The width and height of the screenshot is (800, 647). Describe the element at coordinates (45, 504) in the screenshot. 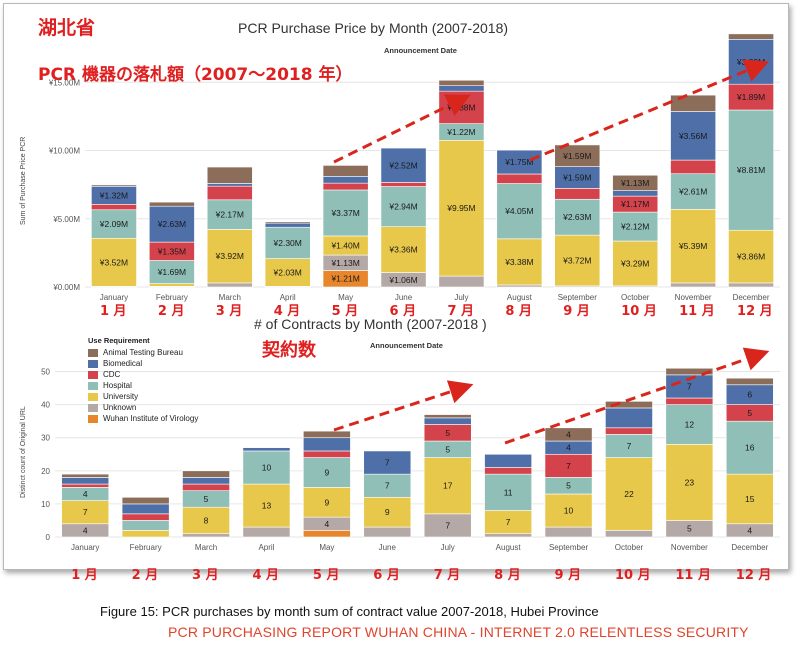

I see `y-tick-label: 10` at that location.